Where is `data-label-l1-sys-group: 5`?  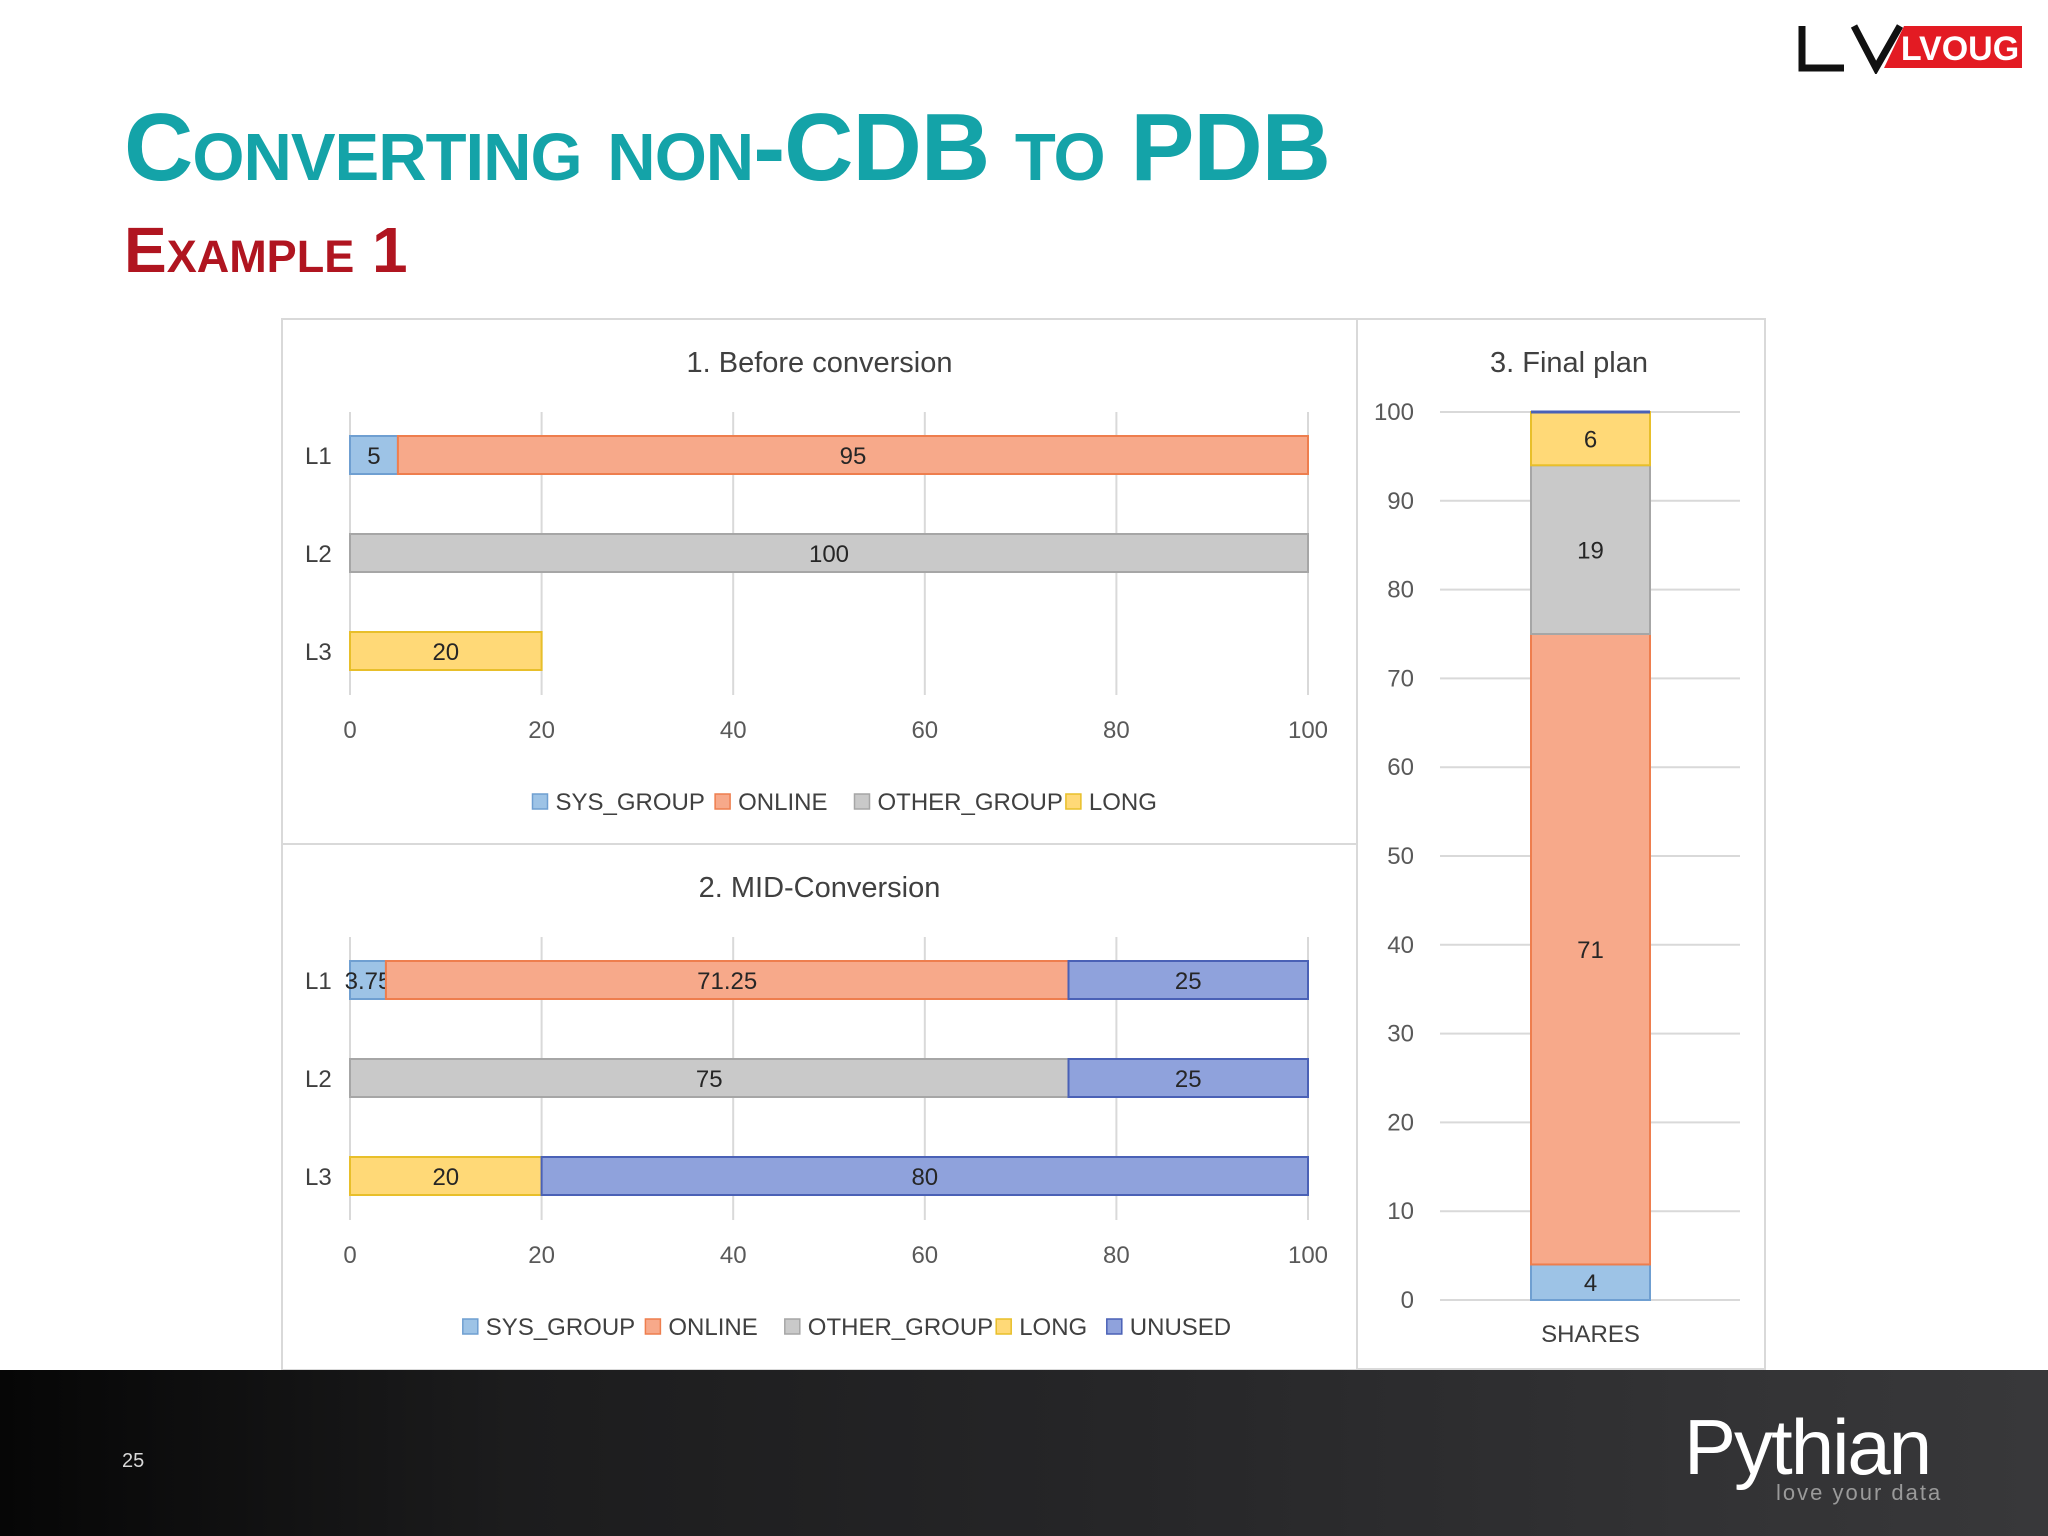 data-label-l1-sys-group: 5 is located at coordinates (373, 456).